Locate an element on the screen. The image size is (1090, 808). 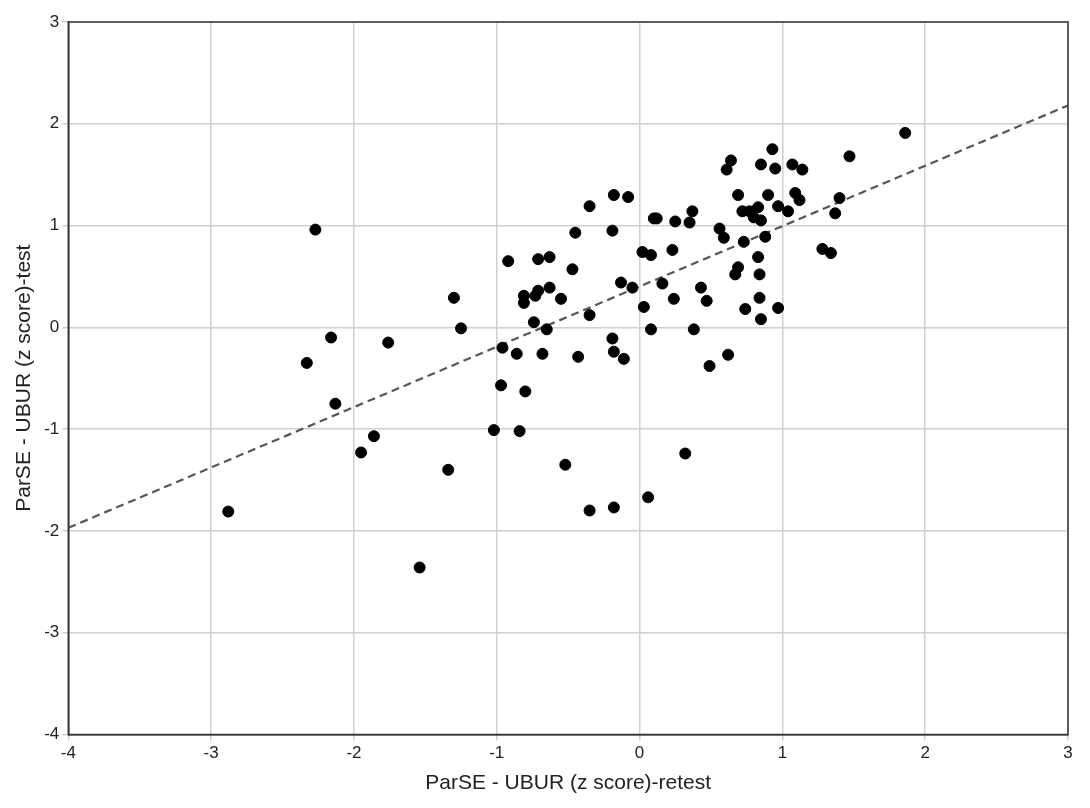
x-tick-label: 0 is located at coordinates (639, 753).